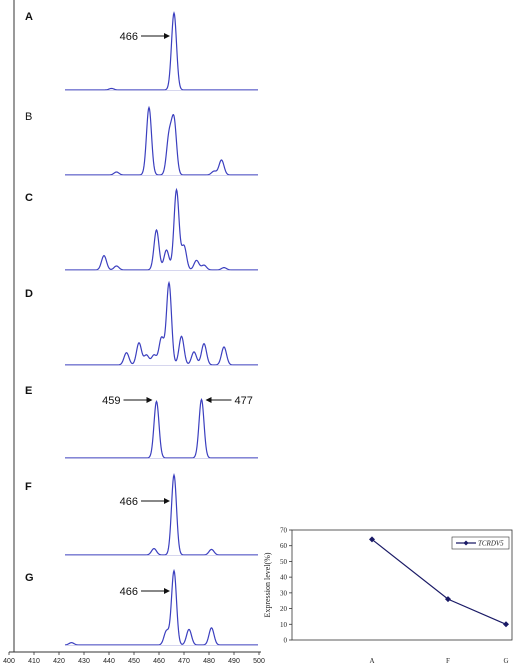  I want to click on x-tick-label: 480, so click(209, 661).